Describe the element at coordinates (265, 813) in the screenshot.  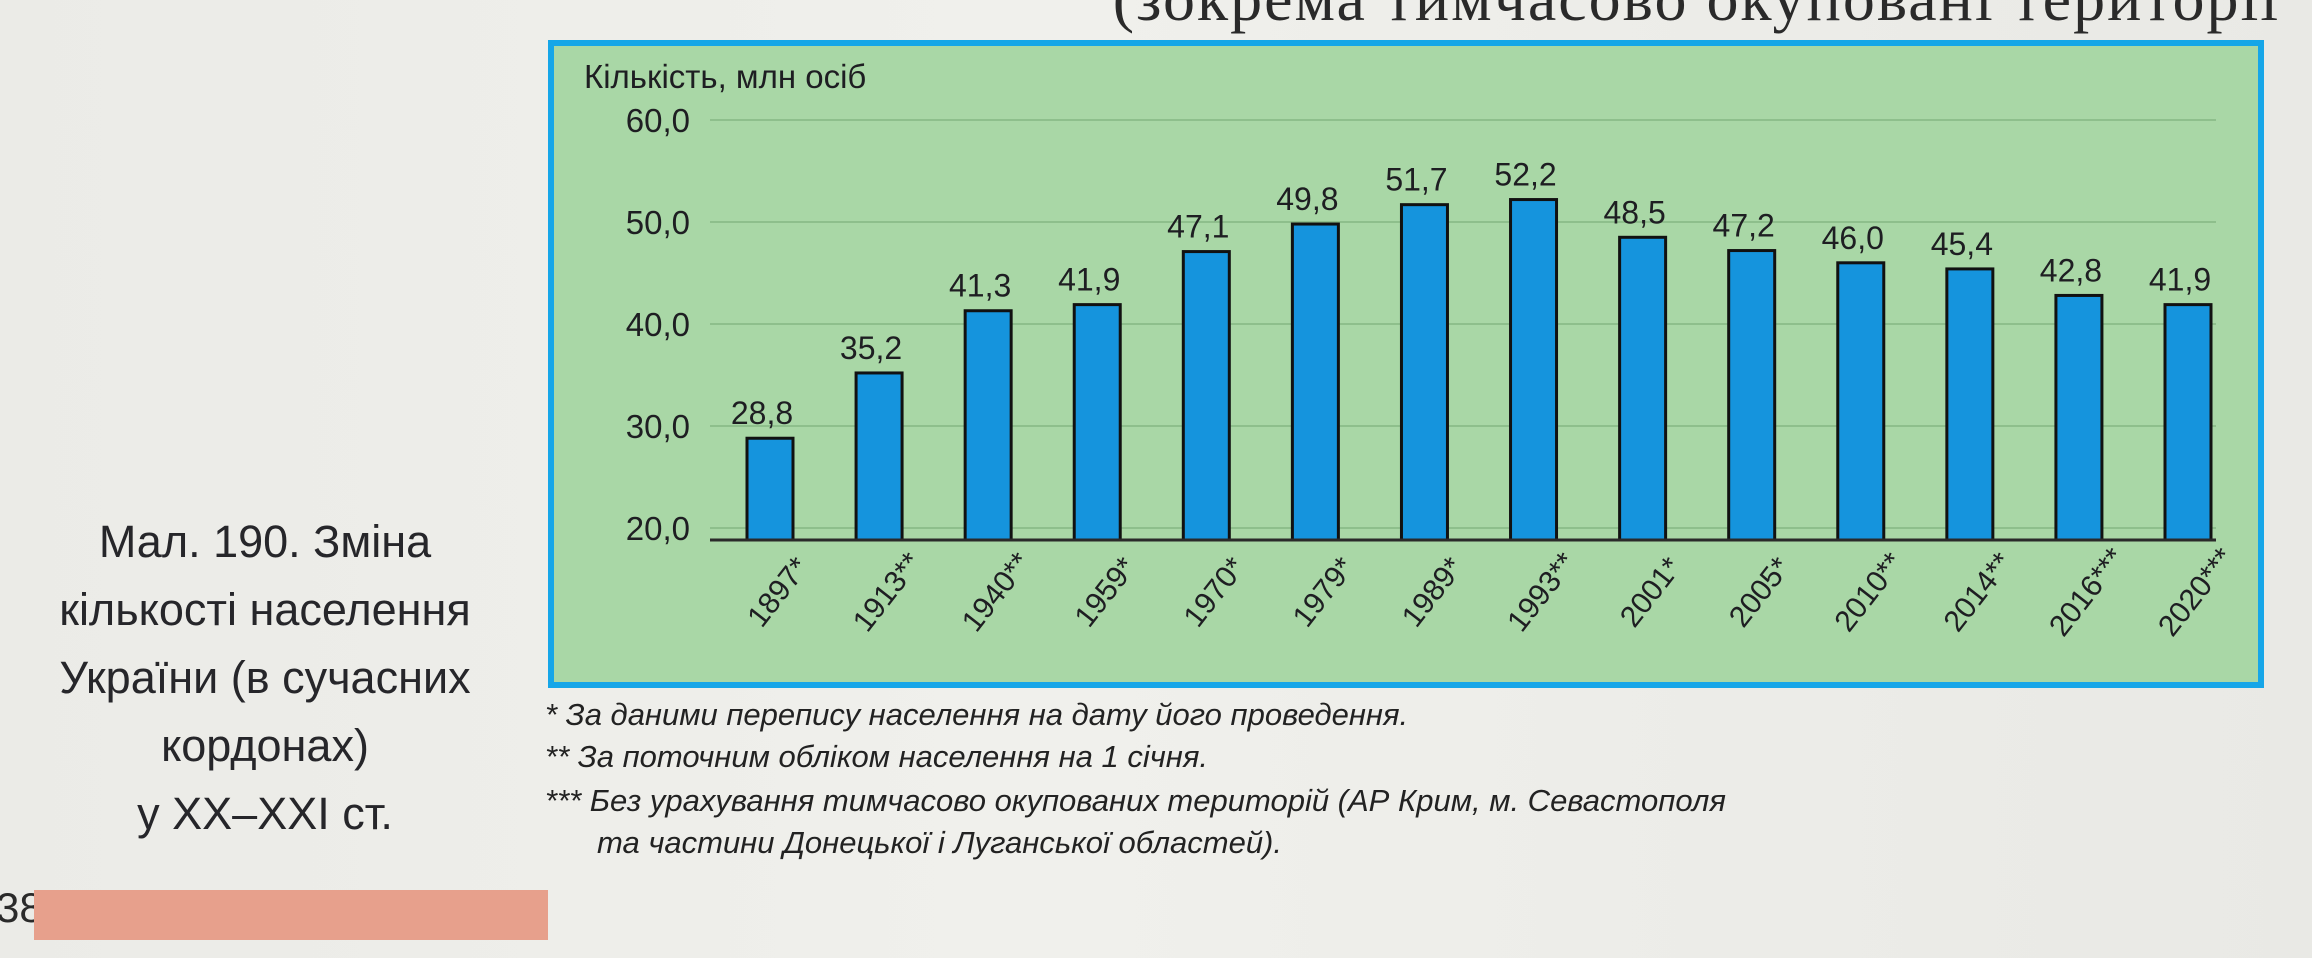
I see `caption-line: у XX–XXI ст.` at that location.